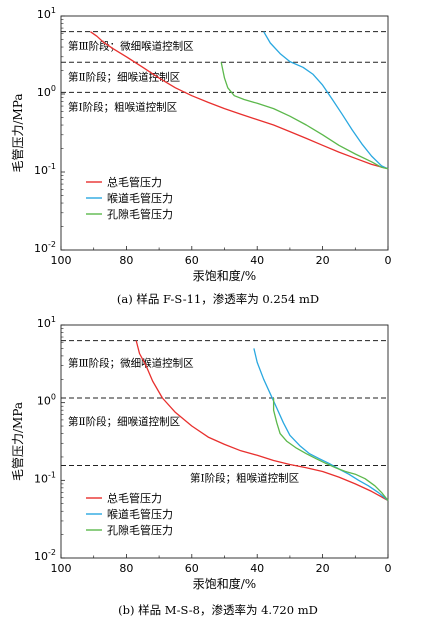 Image resolution: width=435 pixels, height=626 pixels. What do you see at coordinates (218, 299) in the screenshot?
I see `figure-caption: (a) 样品 F-S-11，渗透率为 0.254 mD` at bounding box center [218, 299].